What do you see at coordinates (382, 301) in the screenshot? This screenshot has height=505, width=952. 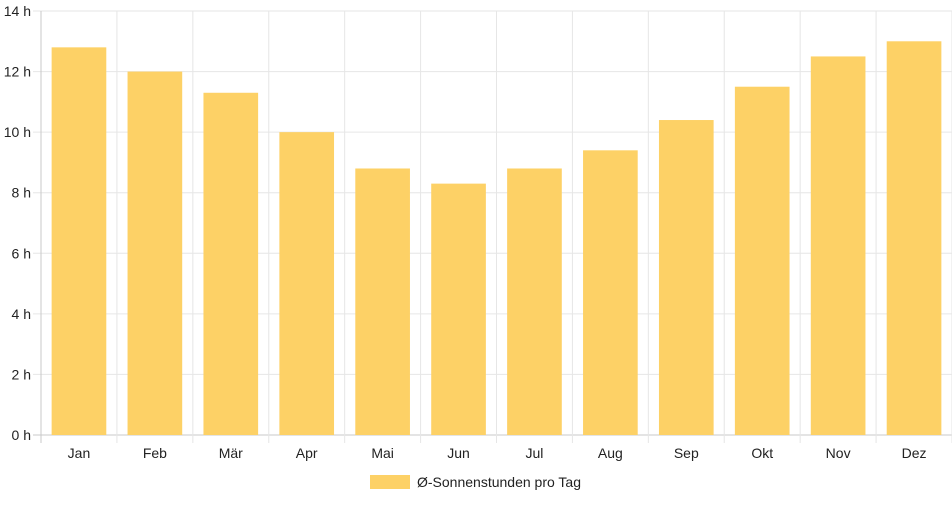 I see `bar-mai` at bounding box center [382, 301].